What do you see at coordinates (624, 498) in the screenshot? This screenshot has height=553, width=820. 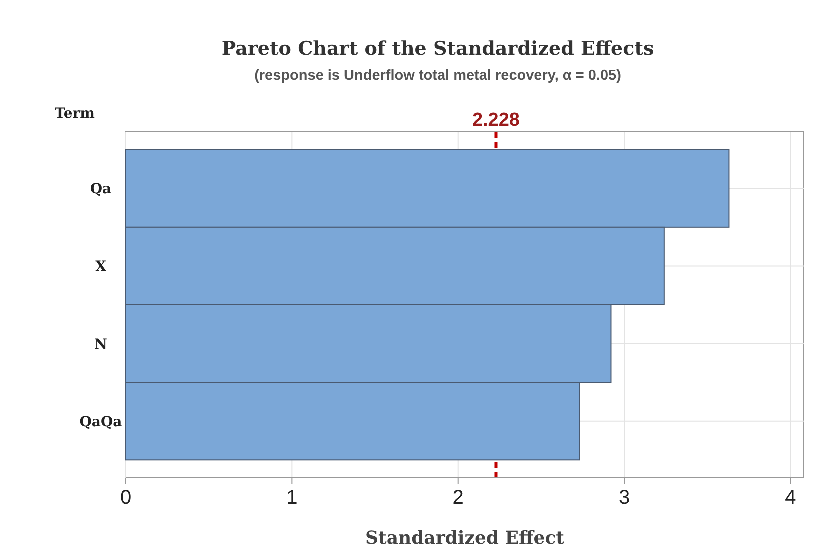 I see `x-tick-label: 3` at bounding box center [624, 498].